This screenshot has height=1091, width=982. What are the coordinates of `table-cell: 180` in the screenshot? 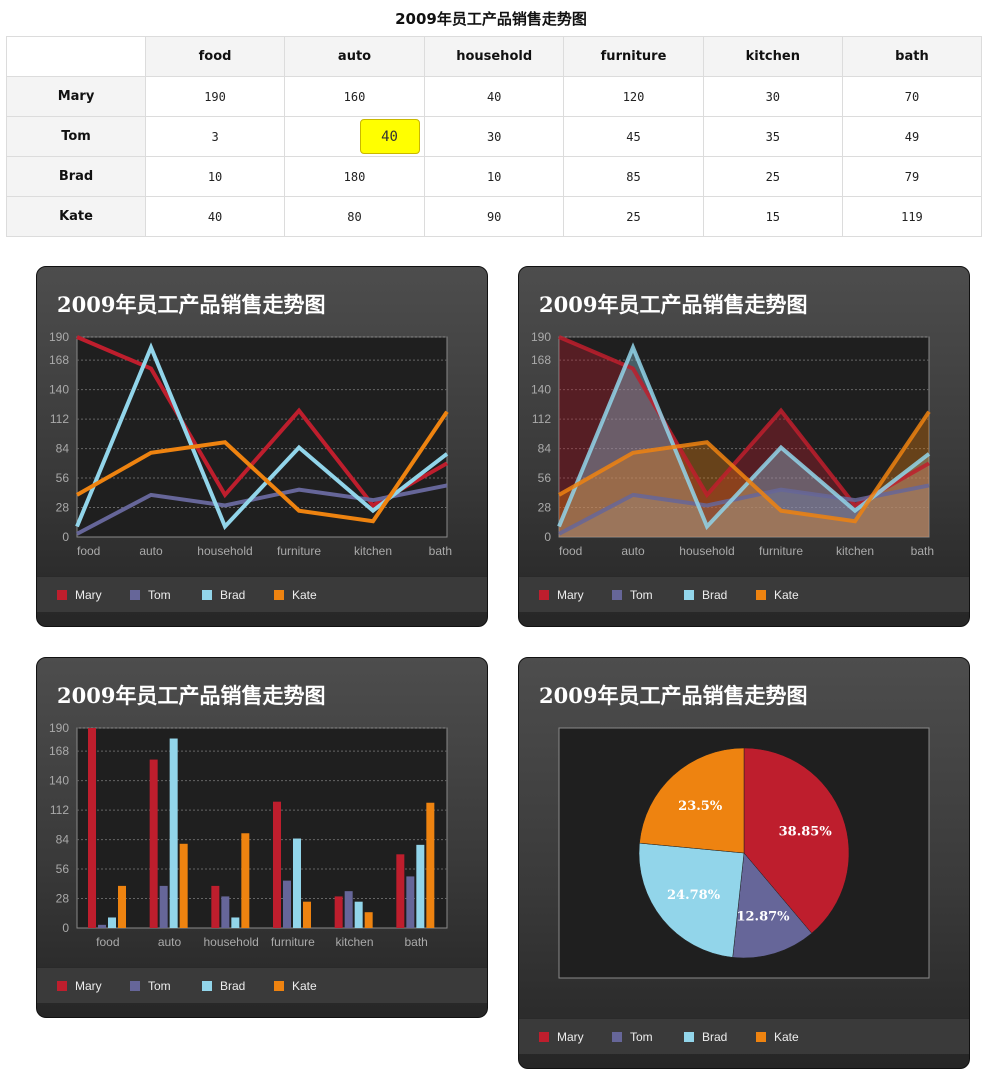 It's located at (354, 176).